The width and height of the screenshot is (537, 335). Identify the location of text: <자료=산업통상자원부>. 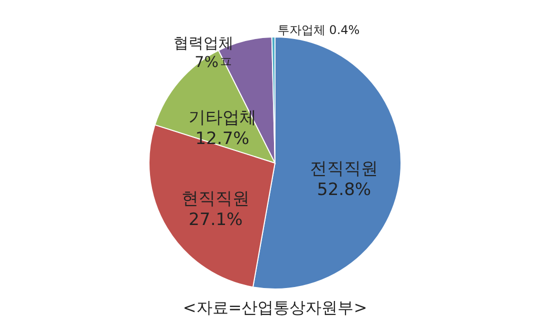
(275, 307).